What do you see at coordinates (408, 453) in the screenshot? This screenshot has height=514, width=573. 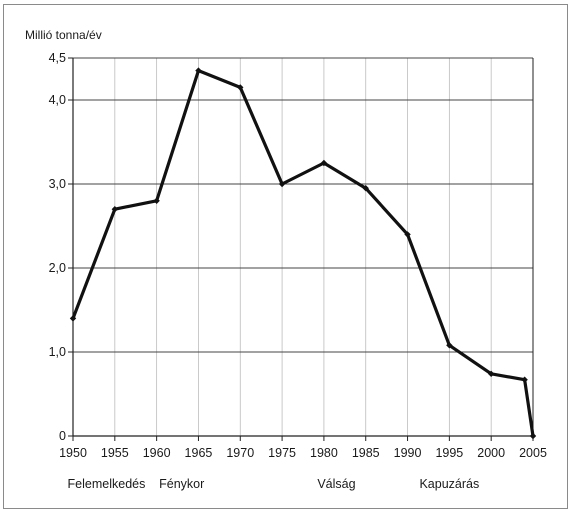 I see `x-tick-label: 1990` at bounding box center [408, 453].